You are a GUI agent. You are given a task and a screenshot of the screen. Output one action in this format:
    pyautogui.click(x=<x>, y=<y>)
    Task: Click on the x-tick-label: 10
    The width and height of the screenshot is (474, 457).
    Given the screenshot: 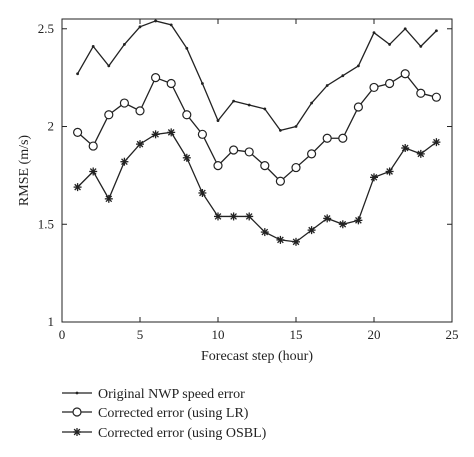 What is the action you would take?
    pyautogui.click(x=218, y=334)
    